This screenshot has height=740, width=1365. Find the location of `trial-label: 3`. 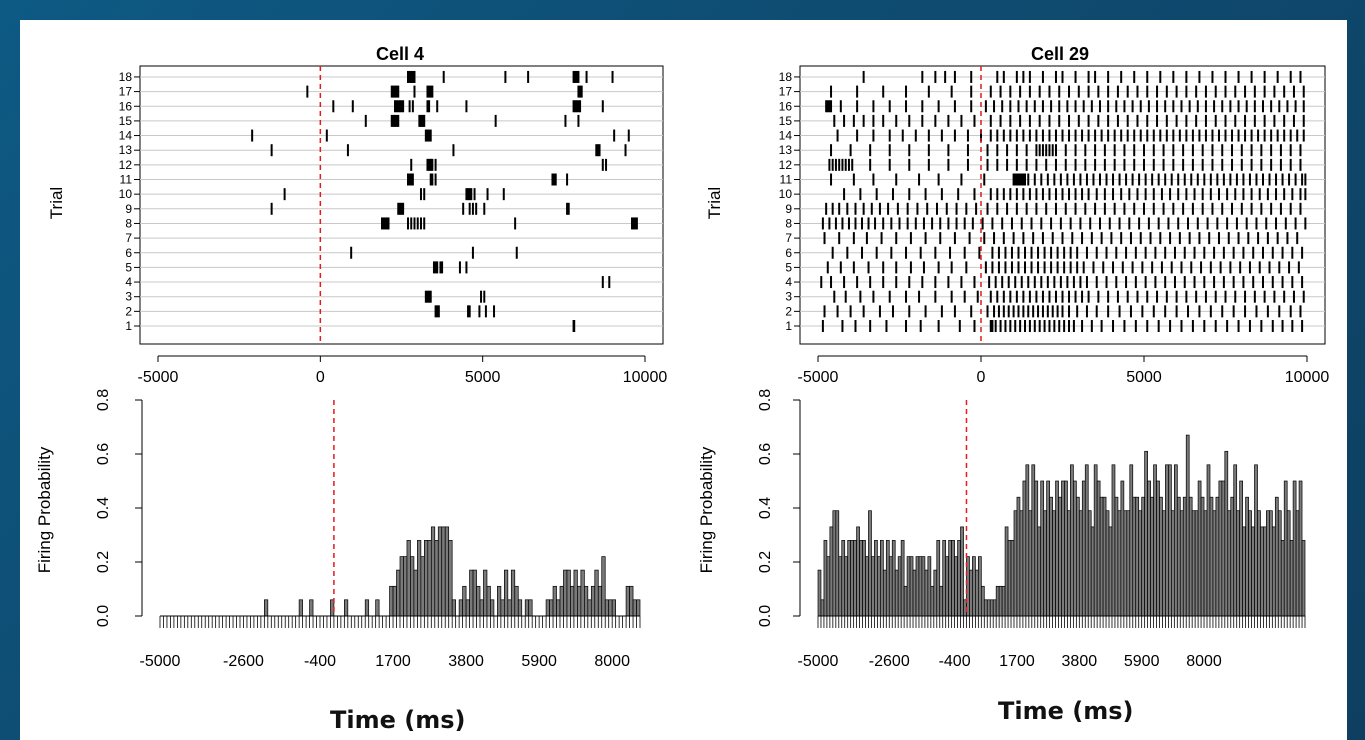

trial-label: 3 is located at coordinates (788, 297).